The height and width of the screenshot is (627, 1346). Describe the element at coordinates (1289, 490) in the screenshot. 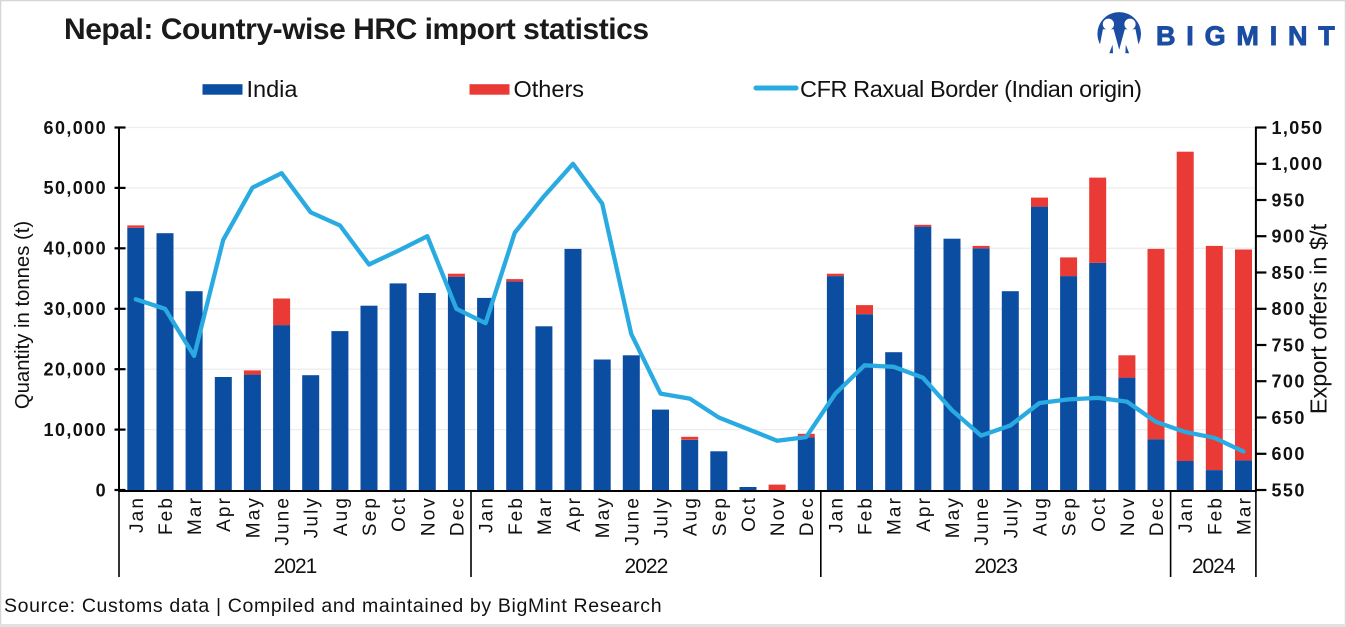

I see `svg-text: 550` at that location.